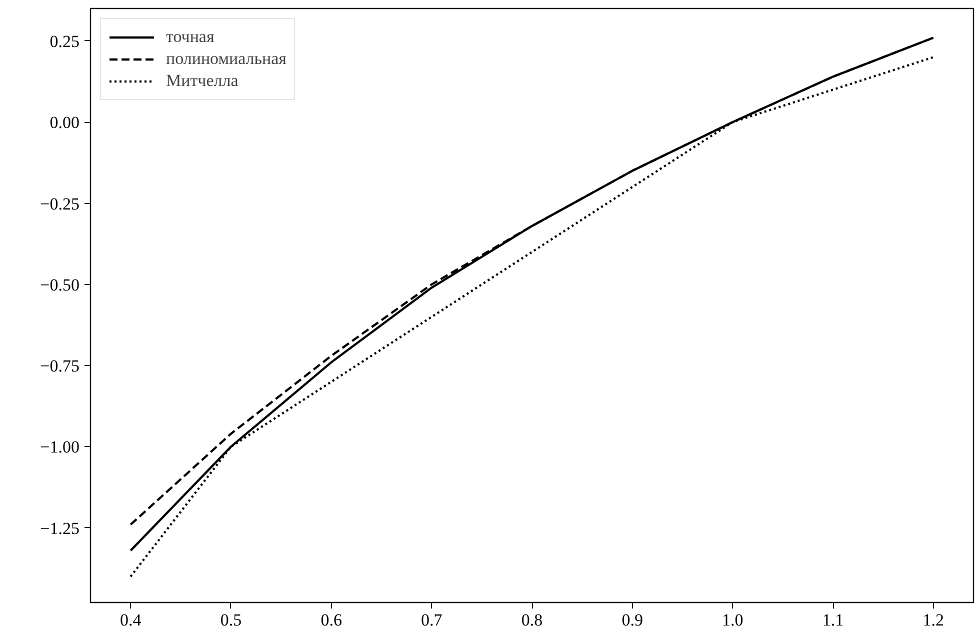 This screenshot has width=978, height=632. Describe the element at coordinates (532, 620) in the screenshot. I see `x-tick-label: 0.8` at that location.